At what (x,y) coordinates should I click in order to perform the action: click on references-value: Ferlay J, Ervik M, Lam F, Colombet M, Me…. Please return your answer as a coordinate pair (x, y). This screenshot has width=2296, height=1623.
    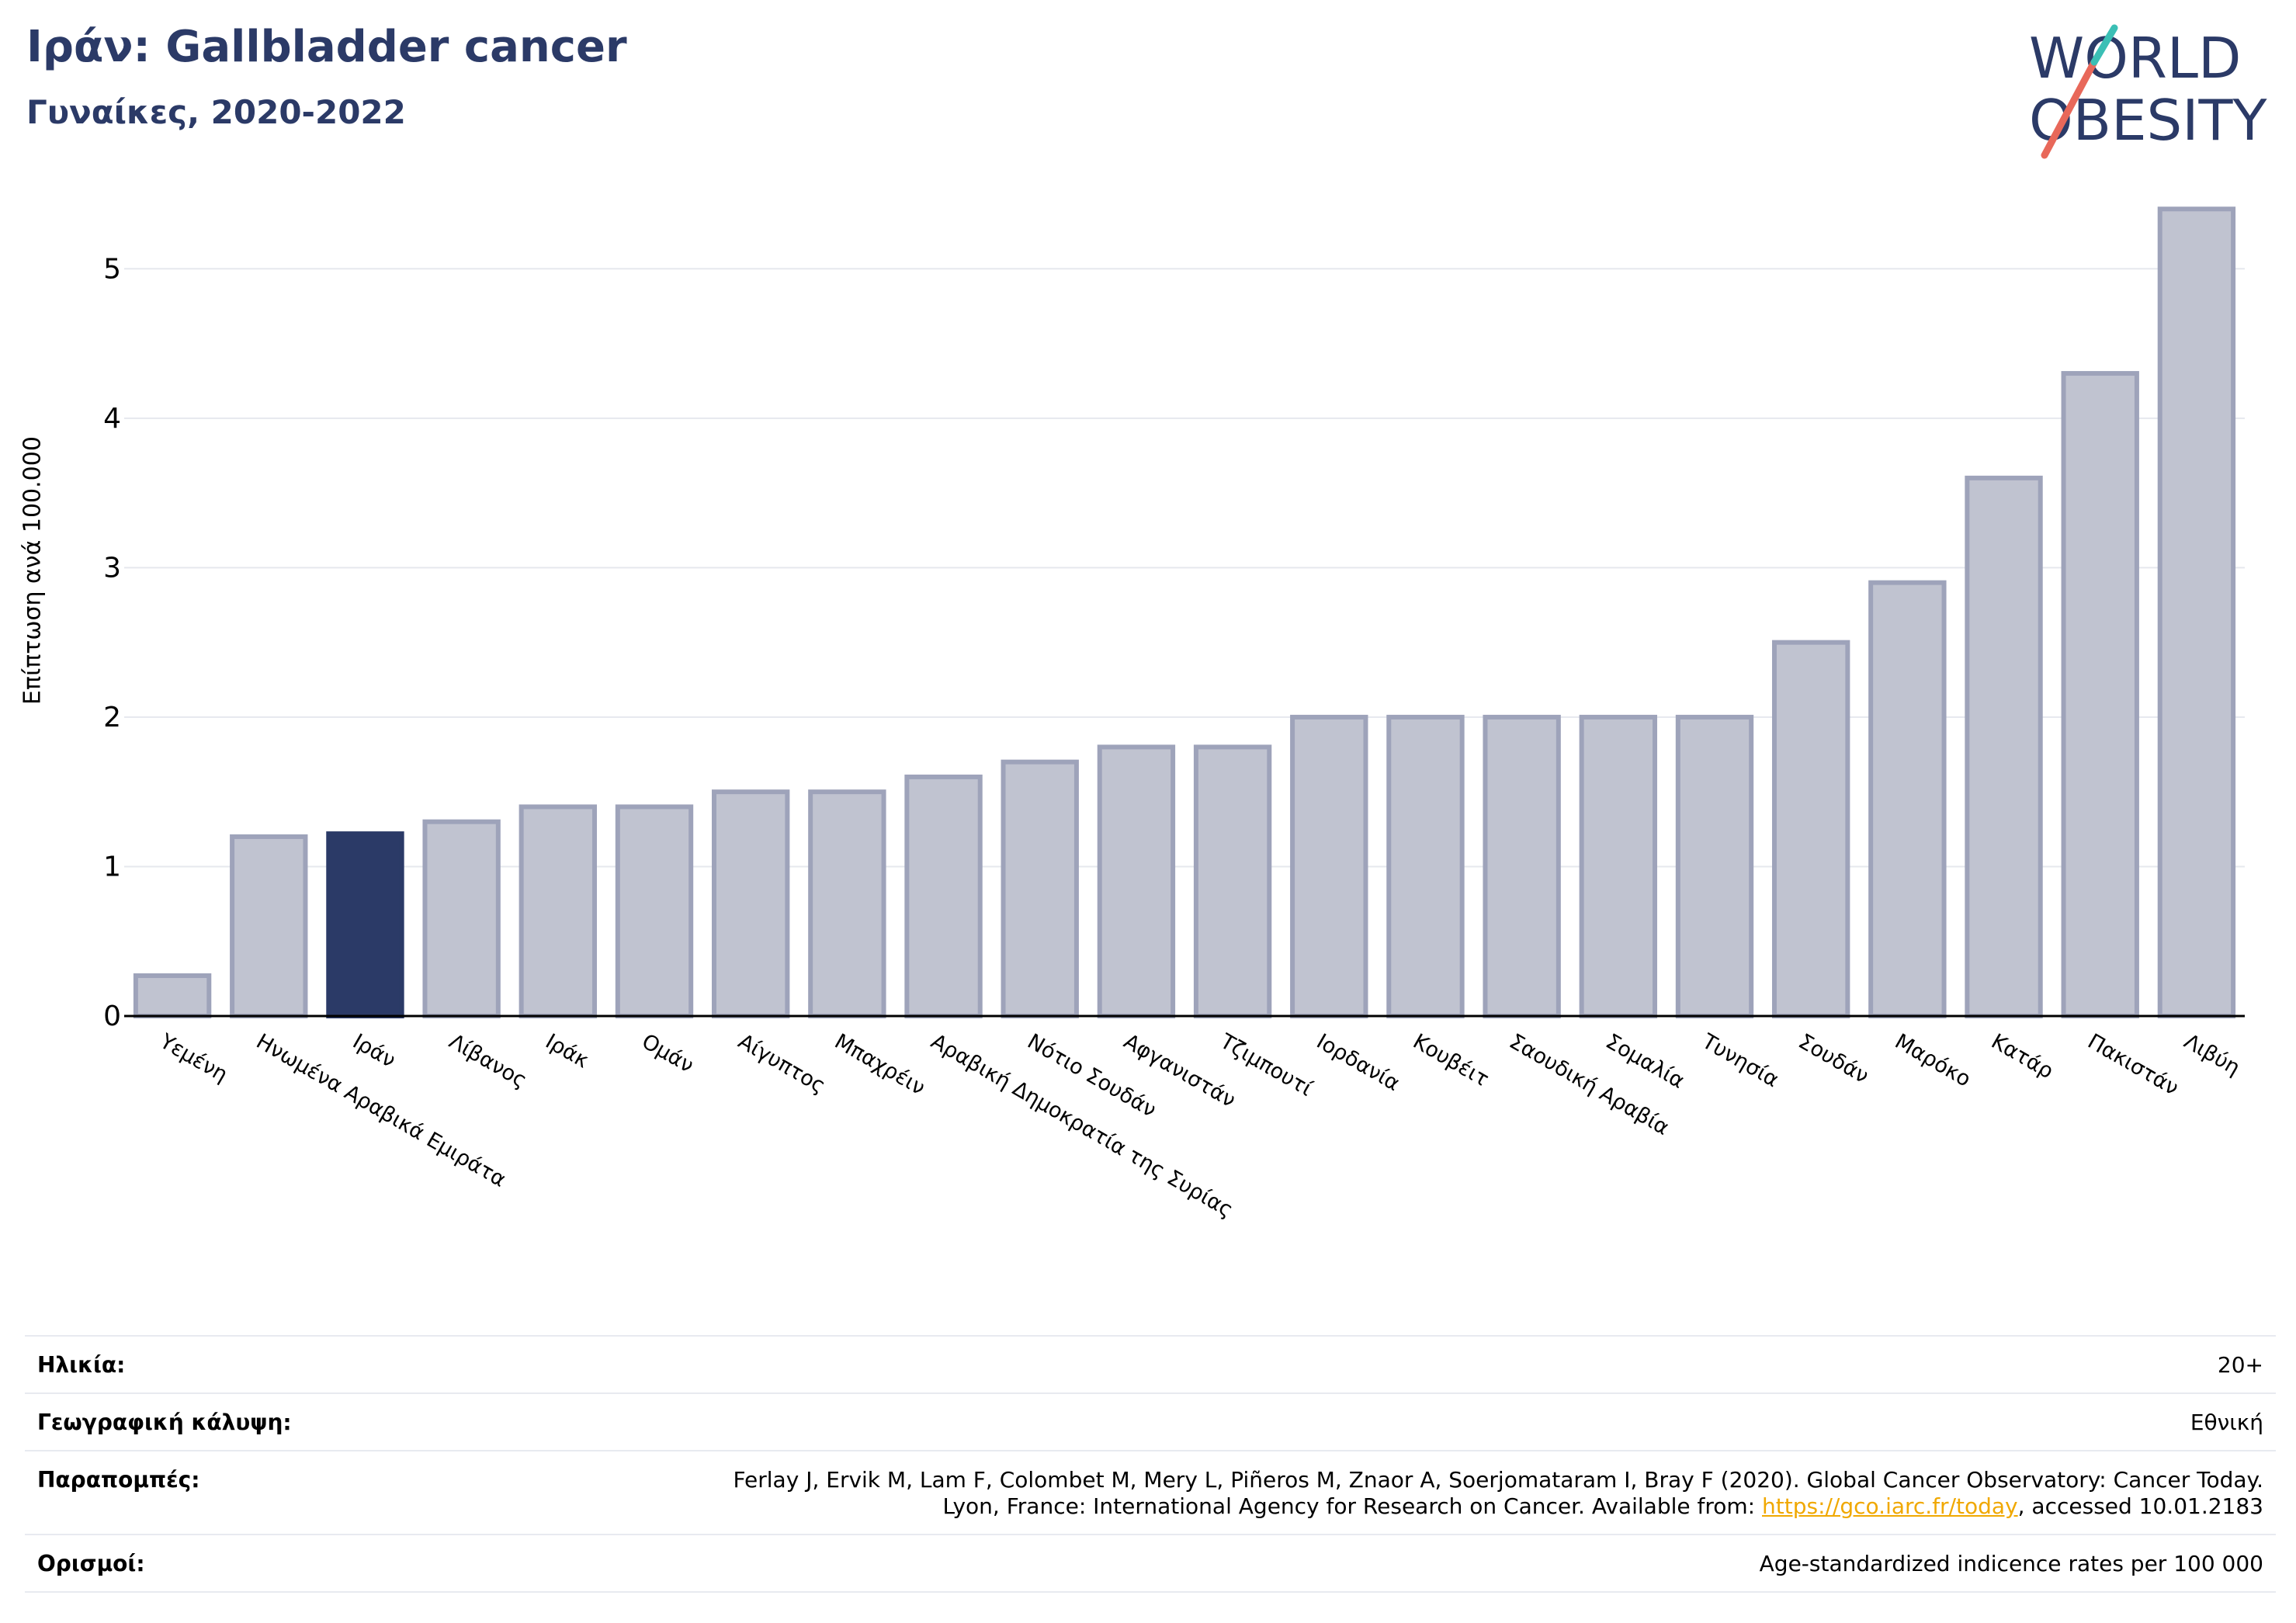
    Looking at the image, I should click on (1498, 1493).